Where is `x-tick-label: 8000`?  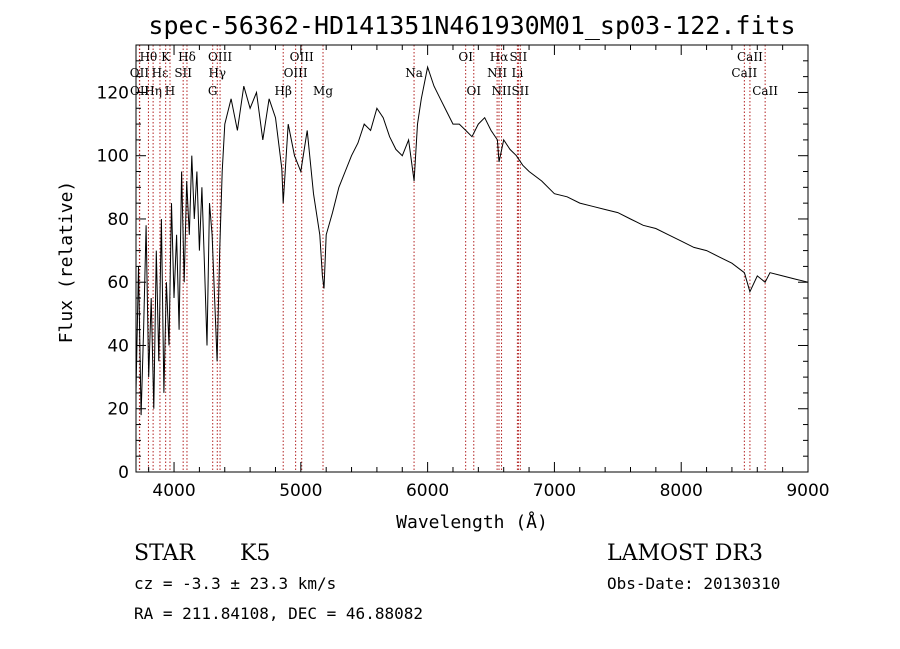
x-tick-label: 8000 is located at coordinates (681, 491).